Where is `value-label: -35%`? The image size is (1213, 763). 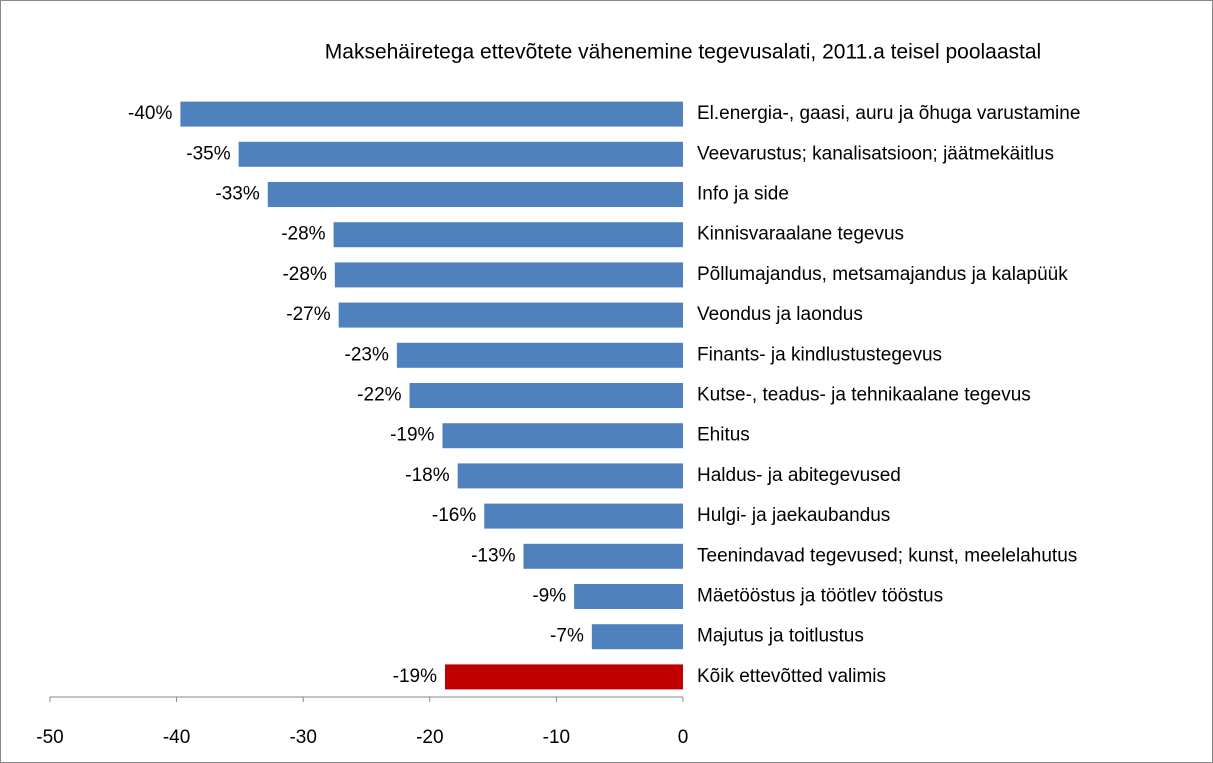
value-label: -35% is located at coordinates (208, 153).